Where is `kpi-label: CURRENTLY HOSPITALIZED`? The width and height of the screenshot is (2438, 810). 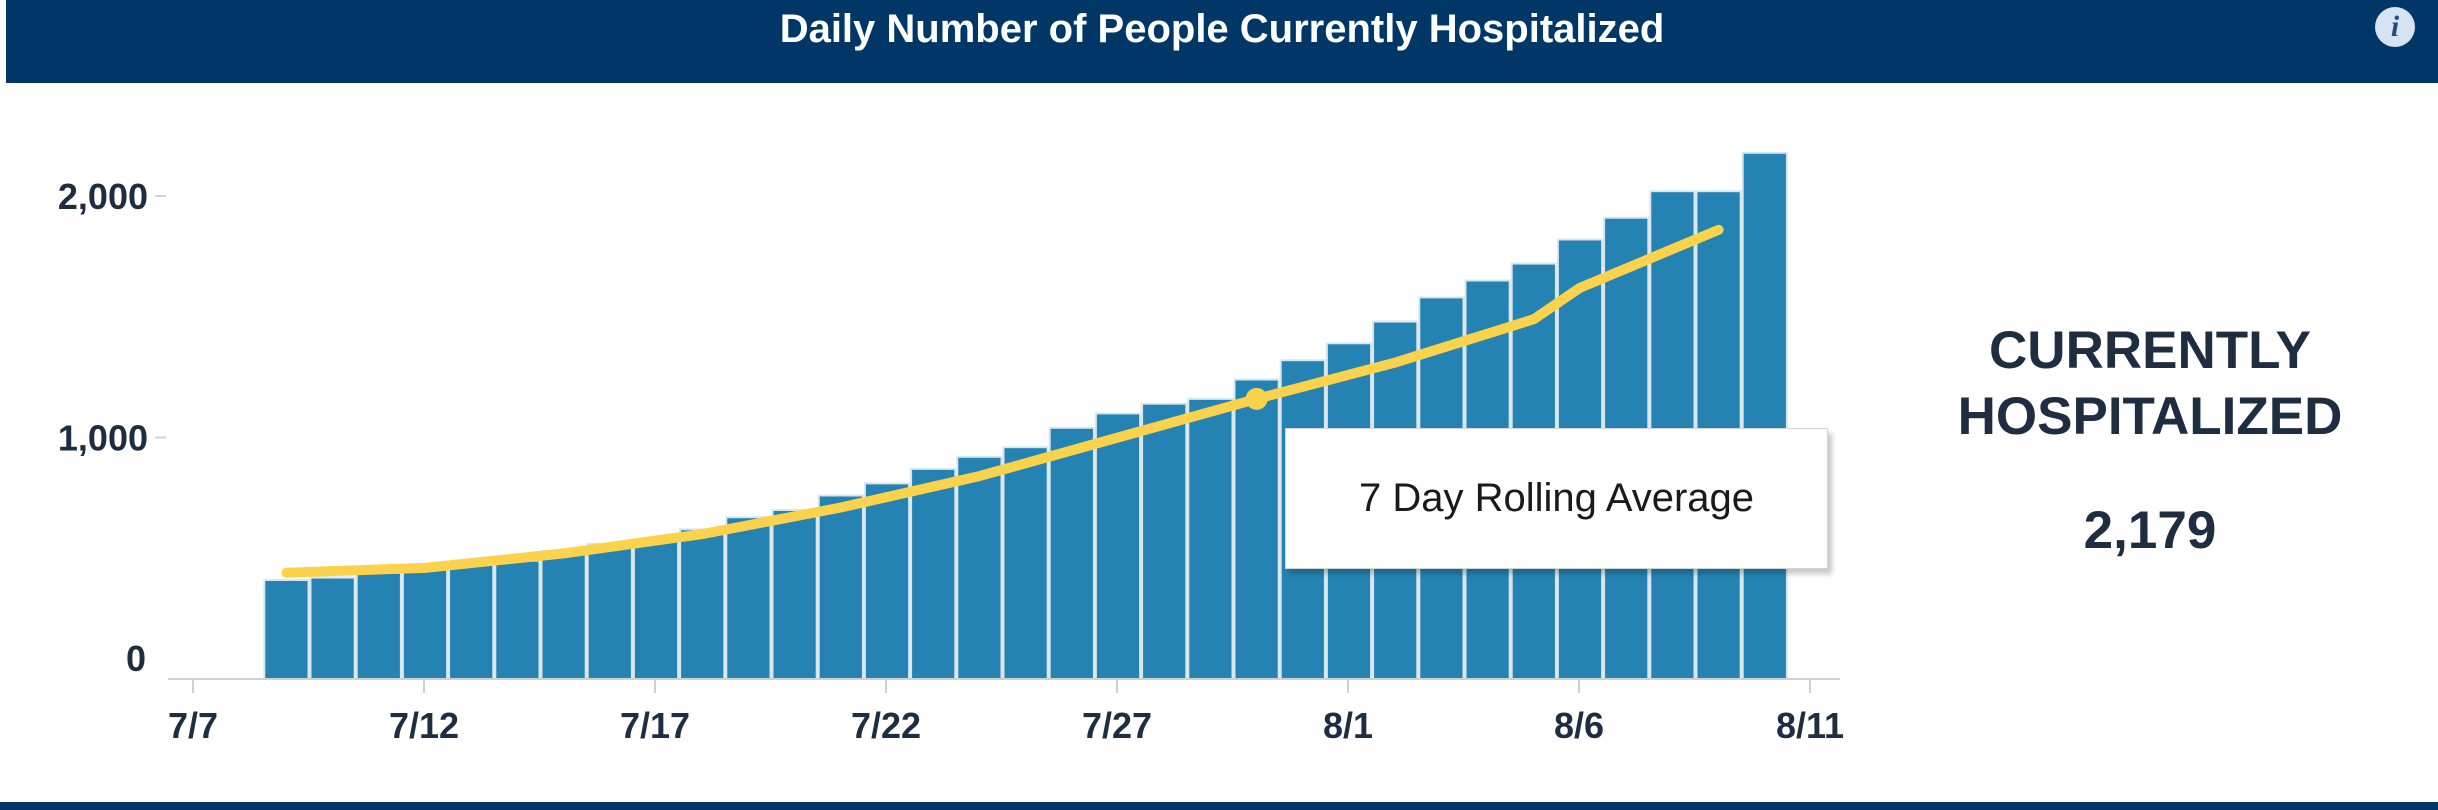
kpi-label: CURRENTLY HOSPITALIZED is located at coordinates (2150, 383).